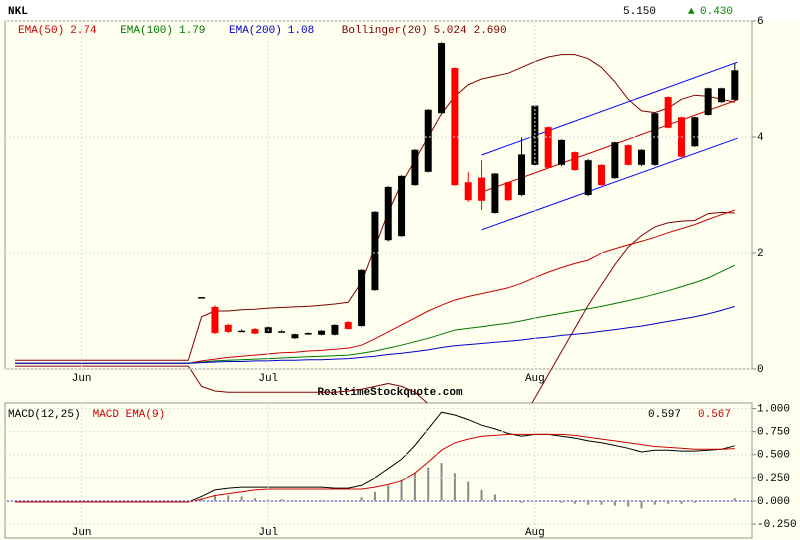  What do you see at coordinates (82, 379) in the screenshot?
I see `x-tick-label: Jun` at bounding box center [82, 379].